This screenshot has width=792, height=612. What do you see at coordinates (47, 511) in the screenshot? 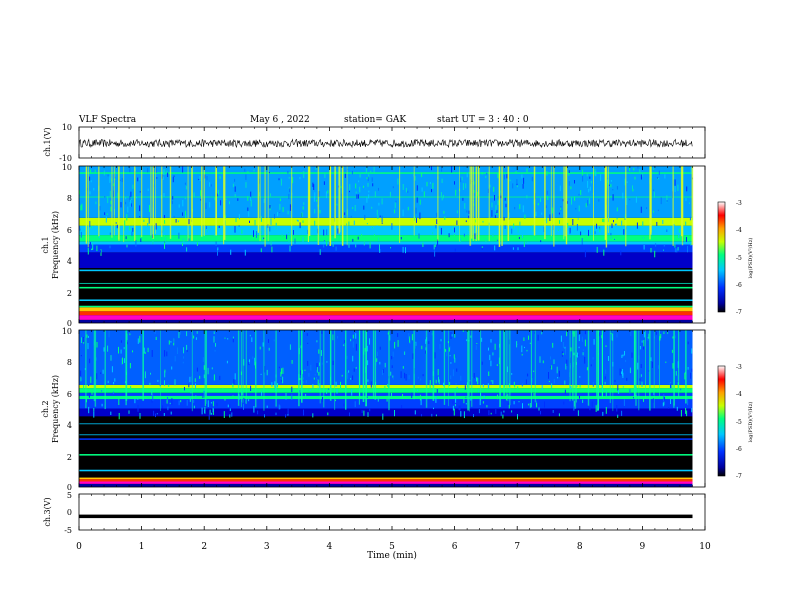
I see `ch3-waveform-ylabel: ch.3(V)` at bounding box center [47, 511].